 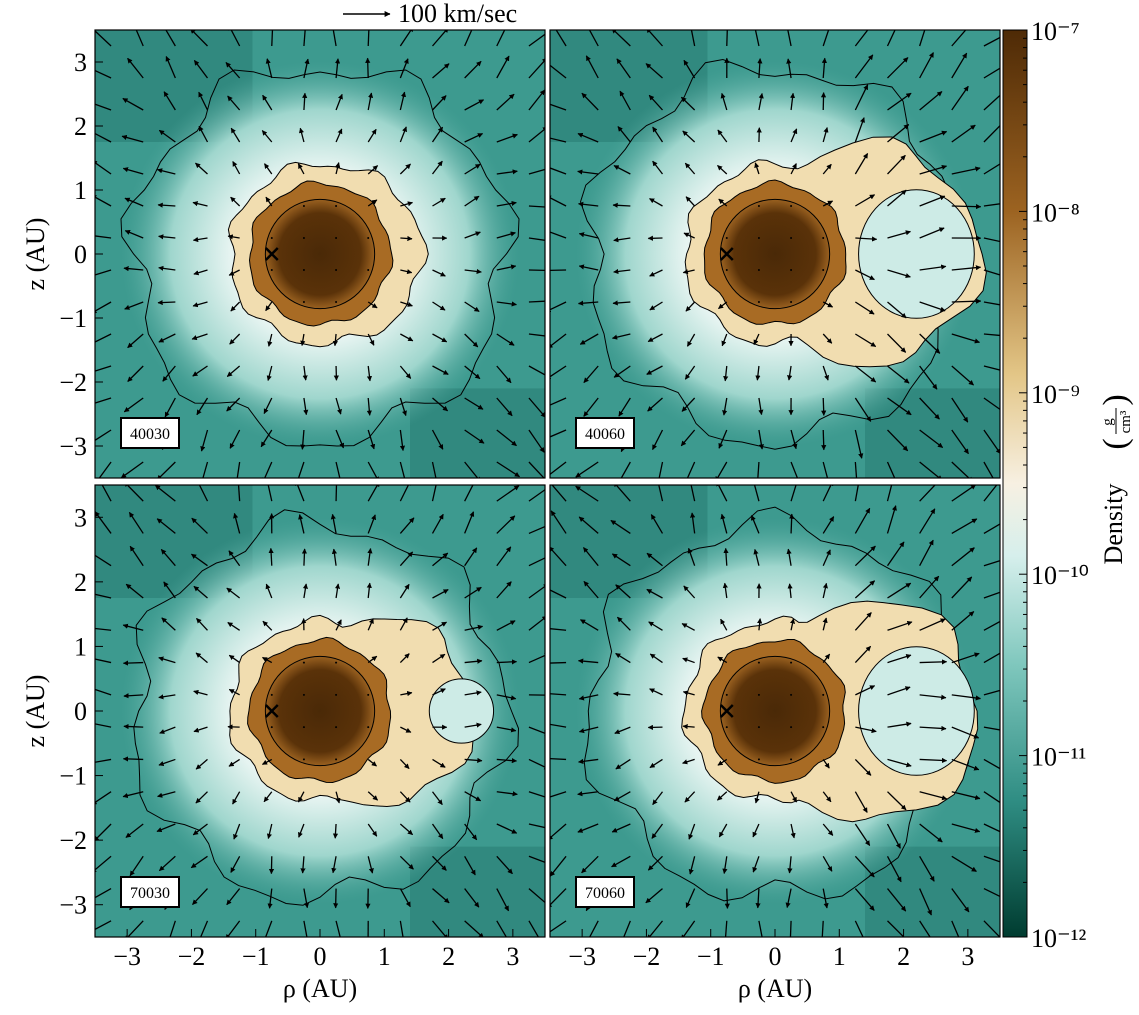 I want to click on colorbar-unit-num: g, so click(x=1108, y=422).